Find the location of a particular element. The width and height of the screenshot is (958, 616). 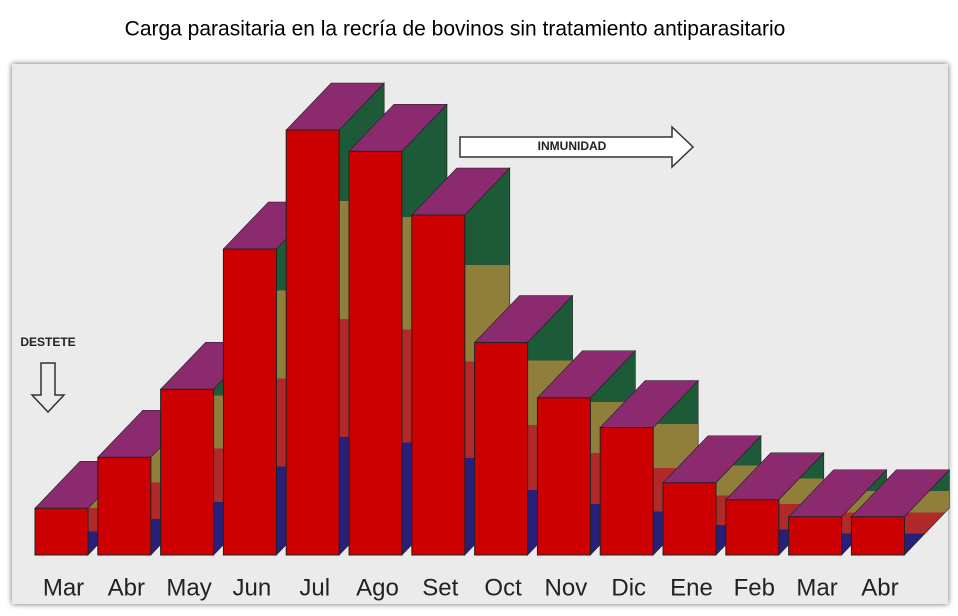

x-tick-label: Ago is located at coordinates (377, 587).